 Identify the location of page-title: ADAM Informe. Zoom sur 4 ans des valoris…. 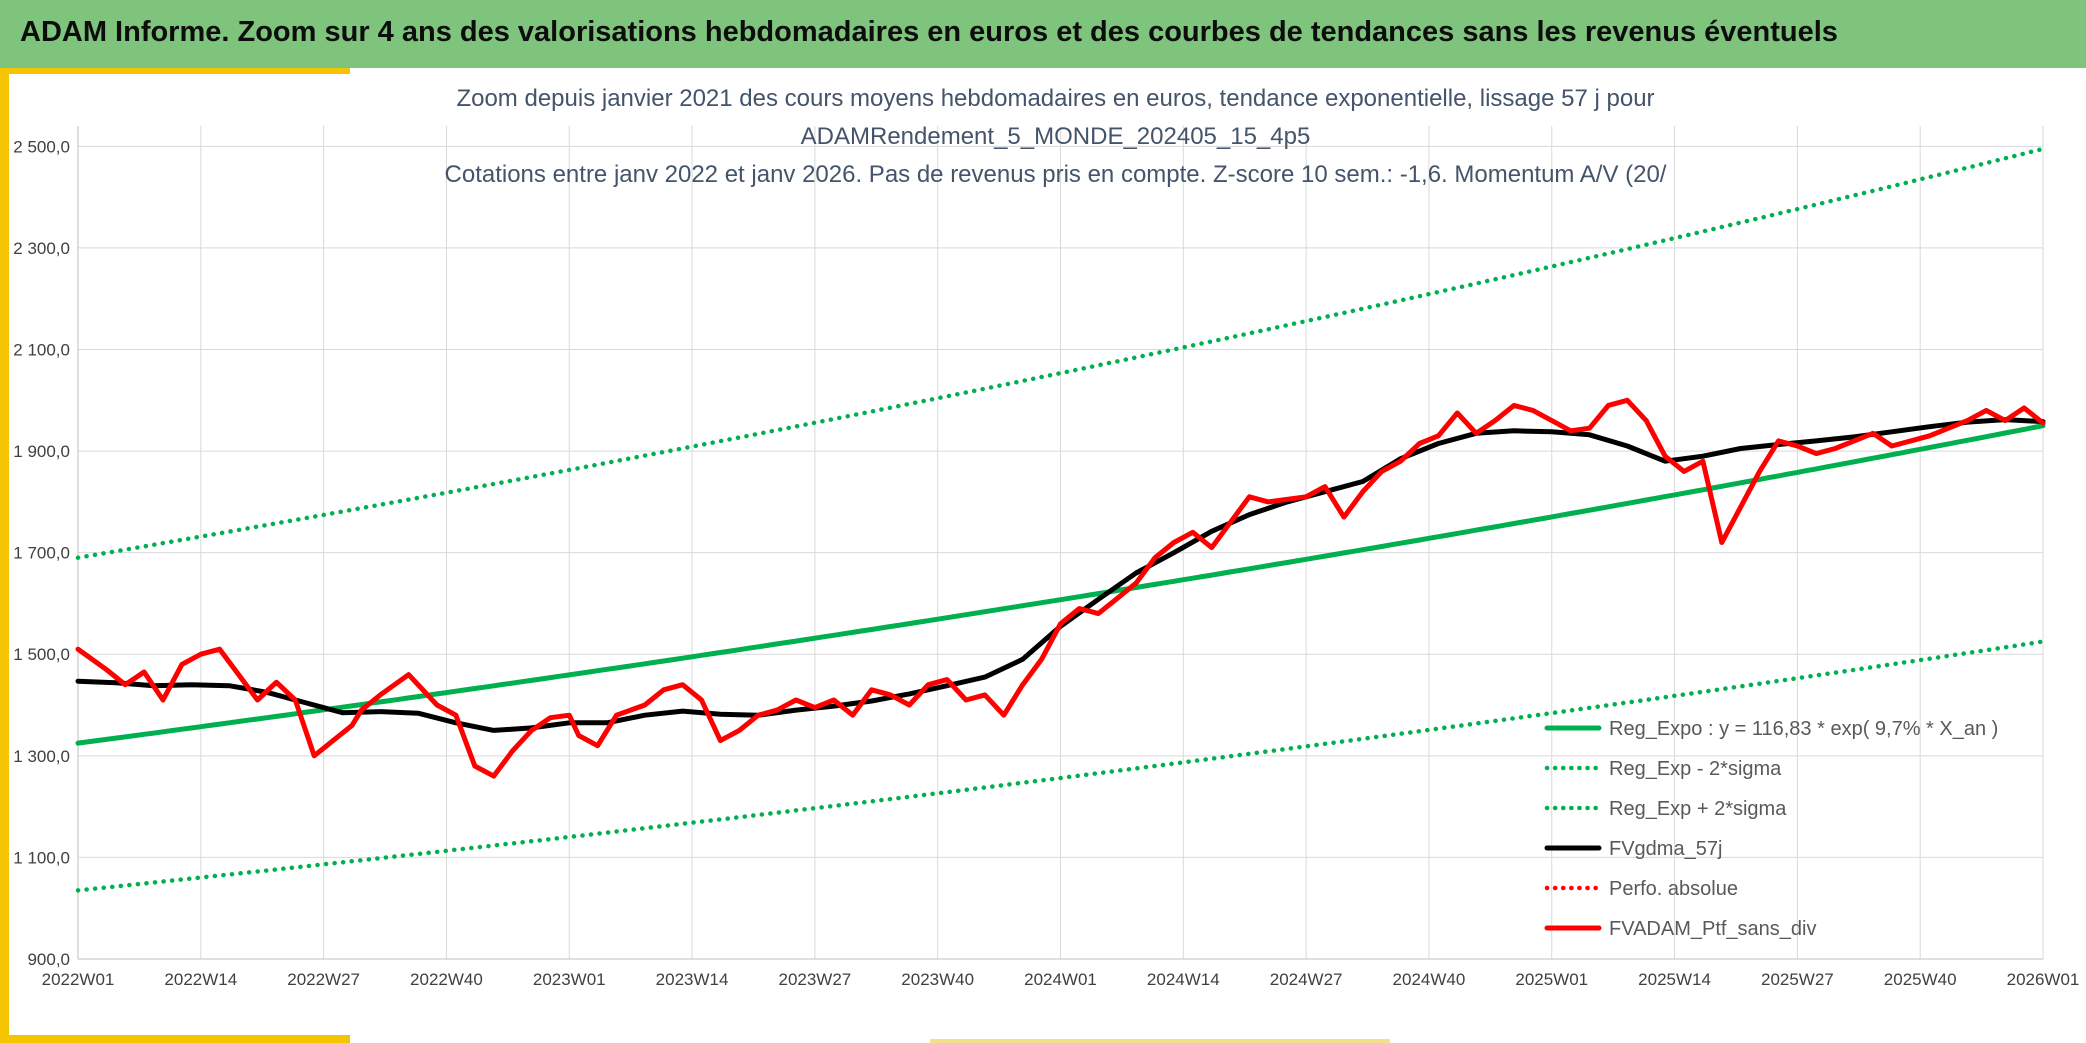
(929, 32).